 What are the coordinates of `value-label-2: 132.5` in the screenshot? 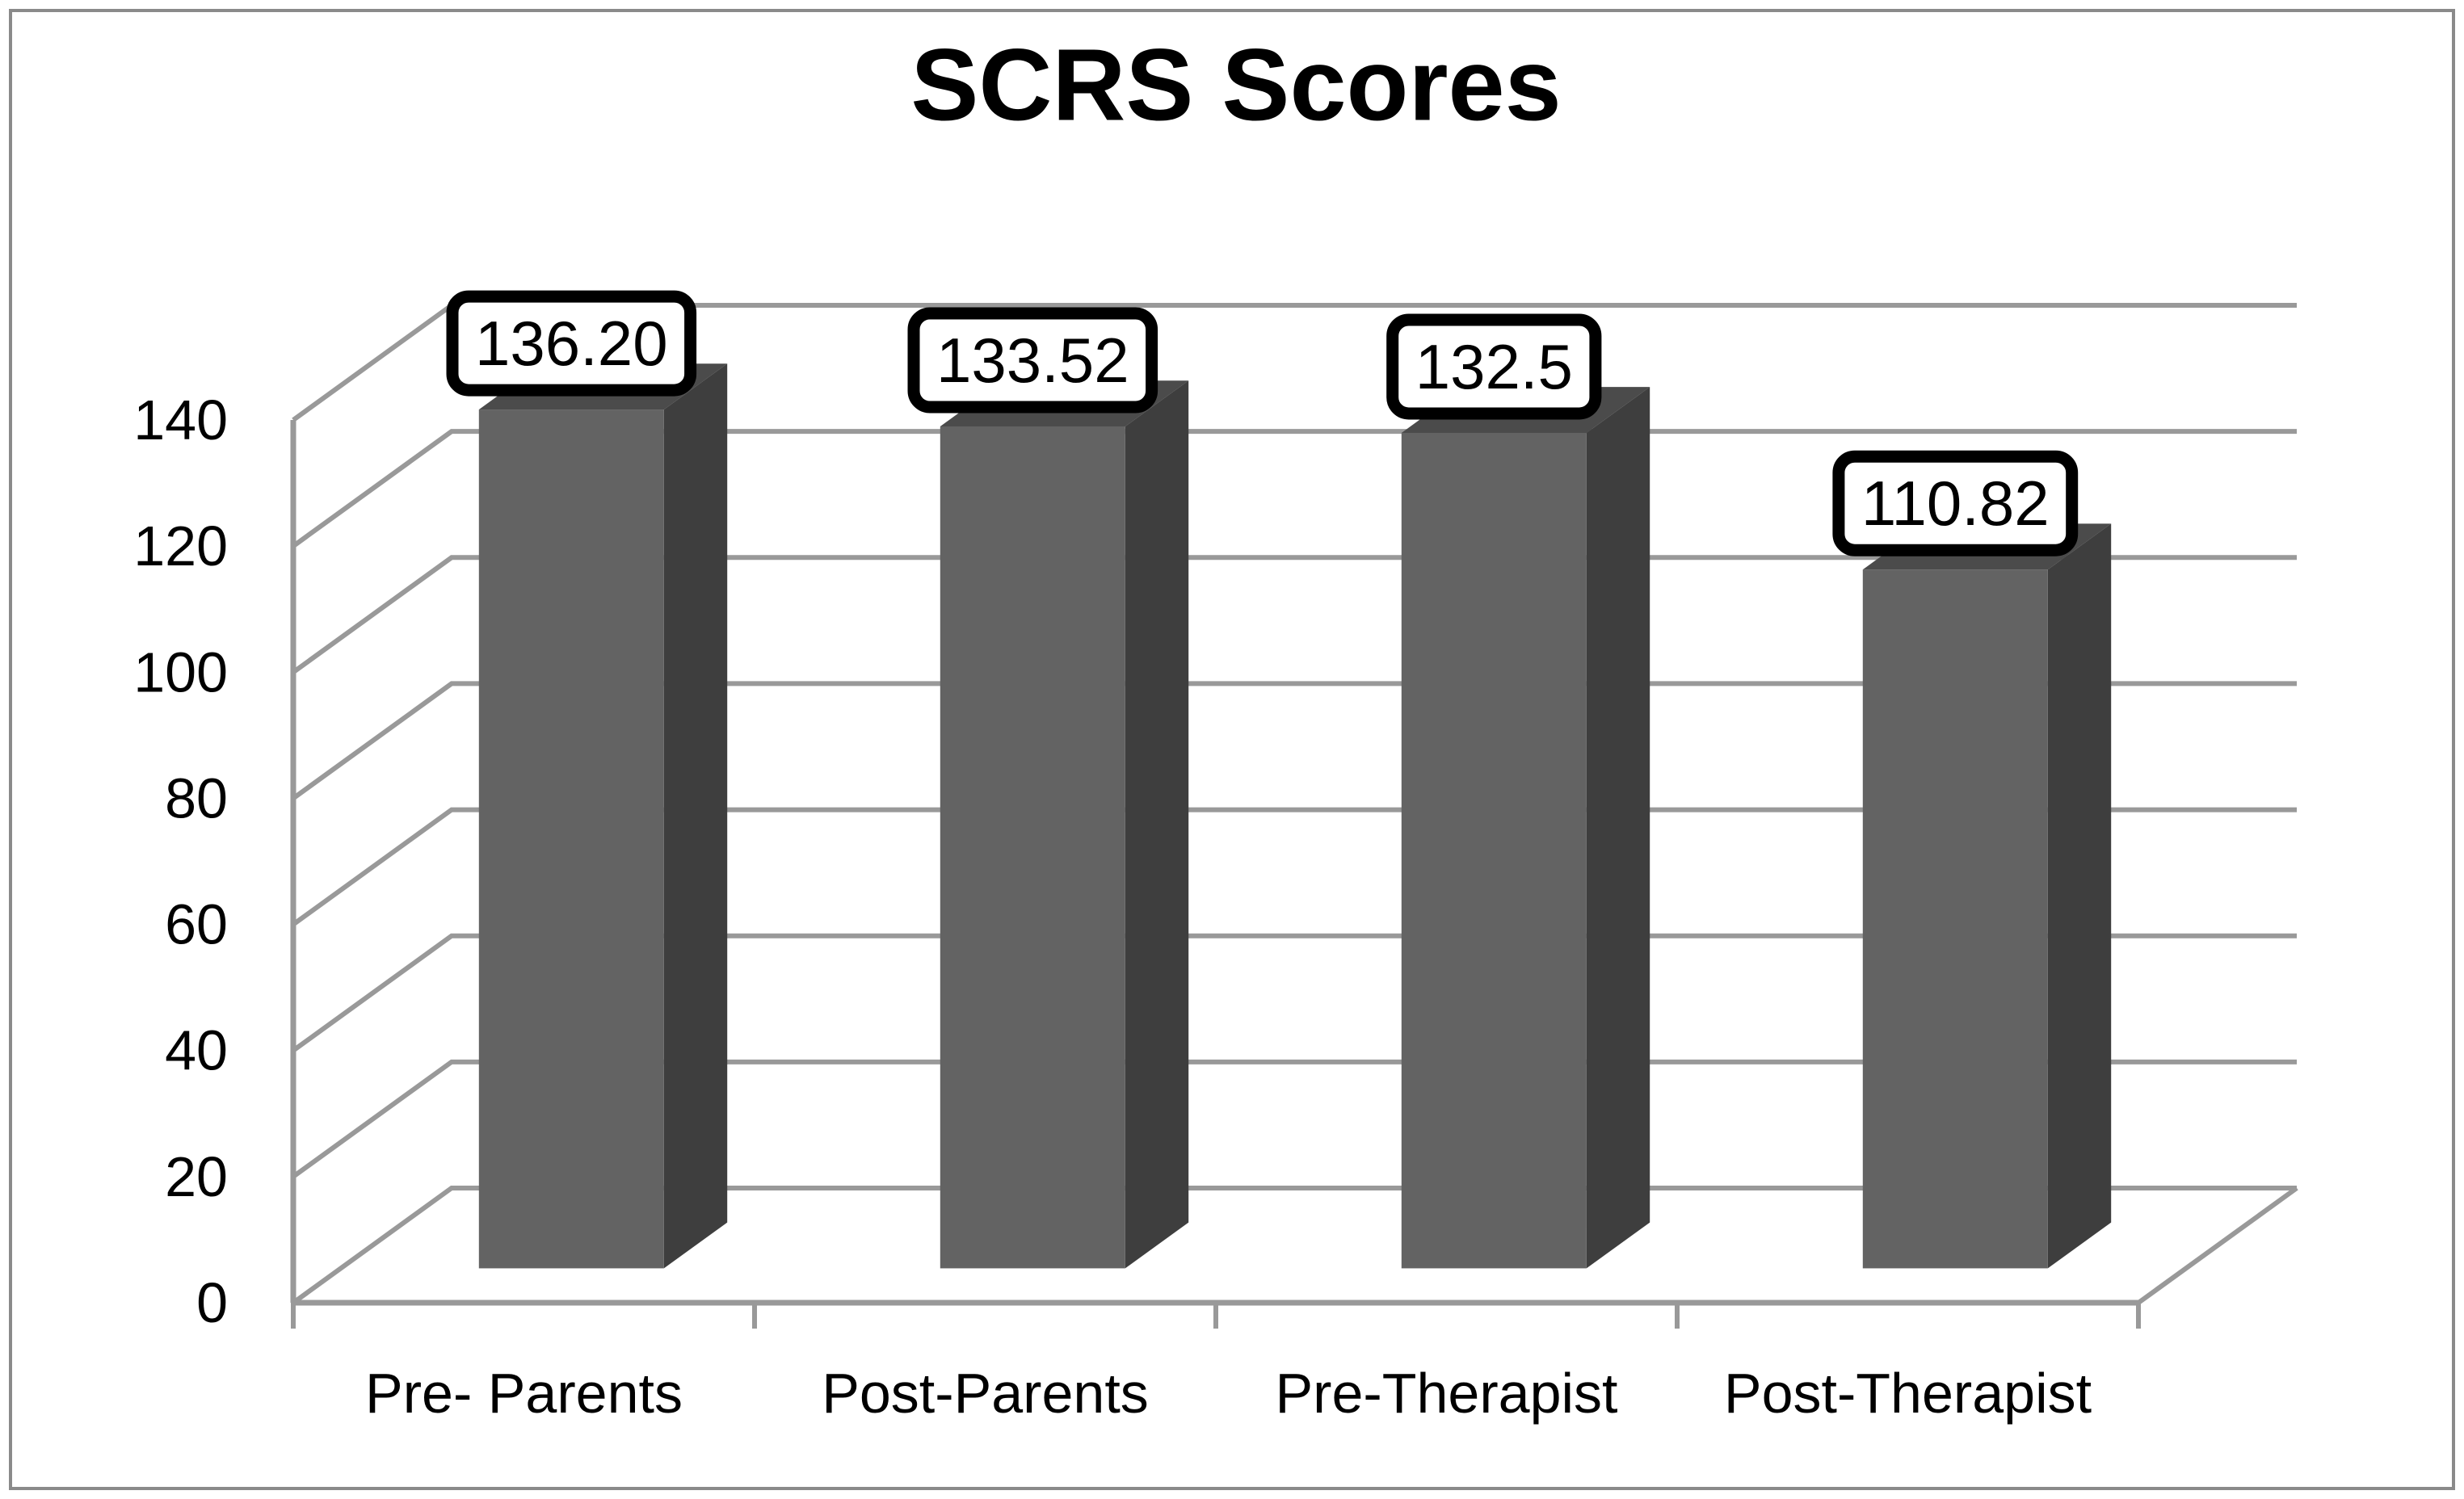 It's located at (1494, 366).